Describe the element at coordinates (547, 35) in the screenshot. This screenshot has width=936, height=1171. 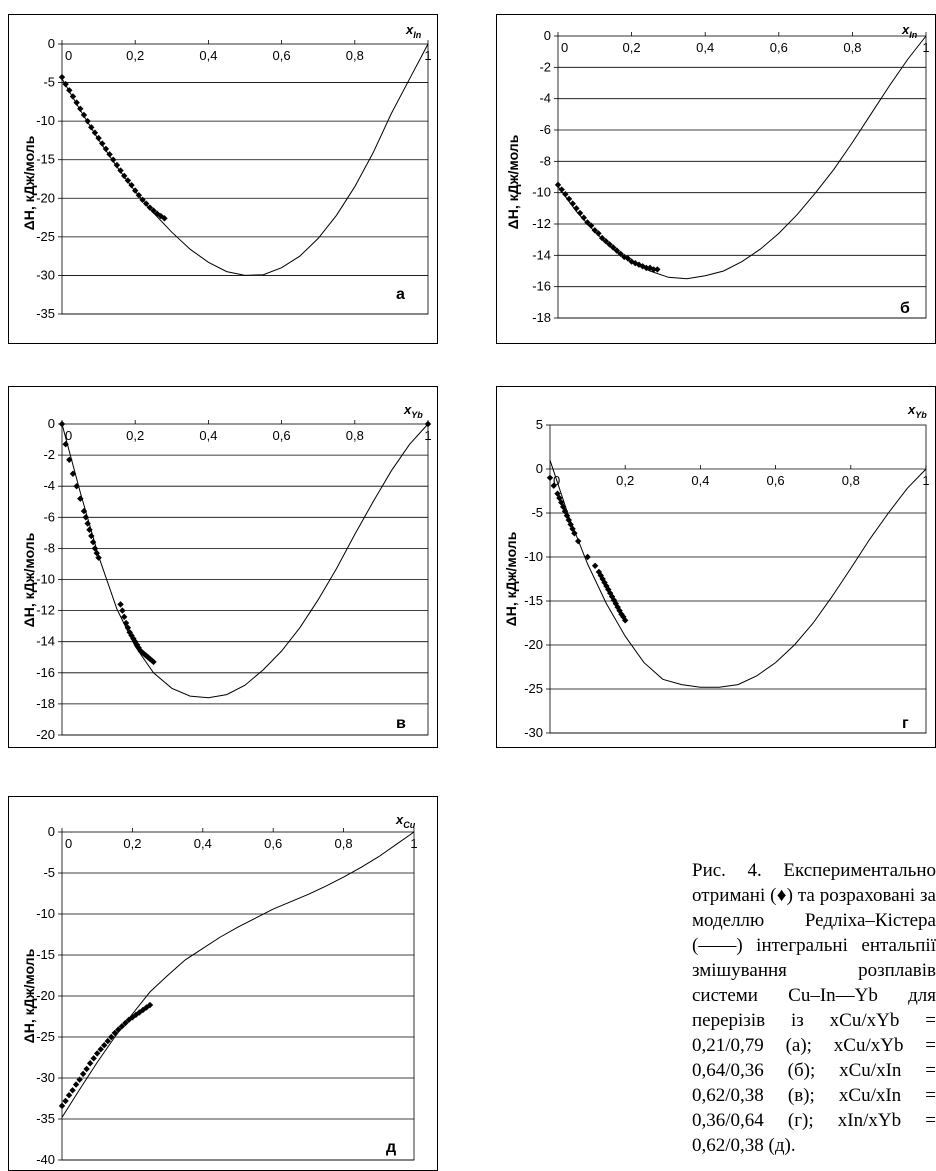
I see `chart-b-y-tick-label: 0` at that location.